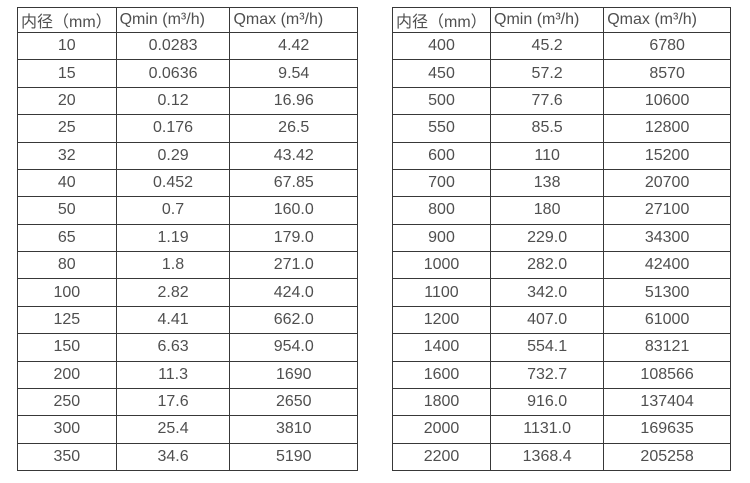 The image size is (750, 483). Describe the element at coordinates (441, 374) in the screenshot. I see `table-cell-inner-diameter: 1600` at that location.